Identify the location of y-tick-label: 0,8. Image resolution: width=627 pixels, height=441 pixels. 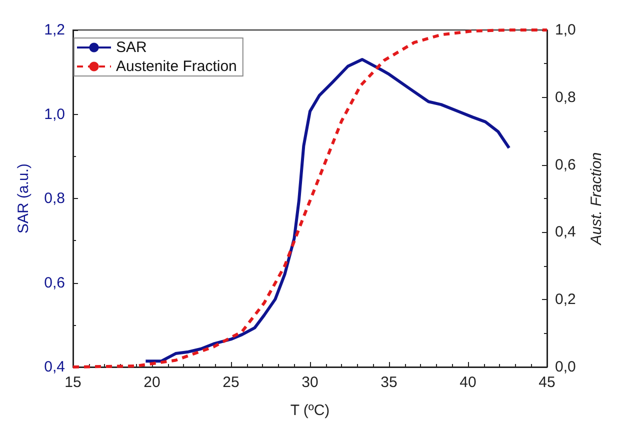
(54, 198).